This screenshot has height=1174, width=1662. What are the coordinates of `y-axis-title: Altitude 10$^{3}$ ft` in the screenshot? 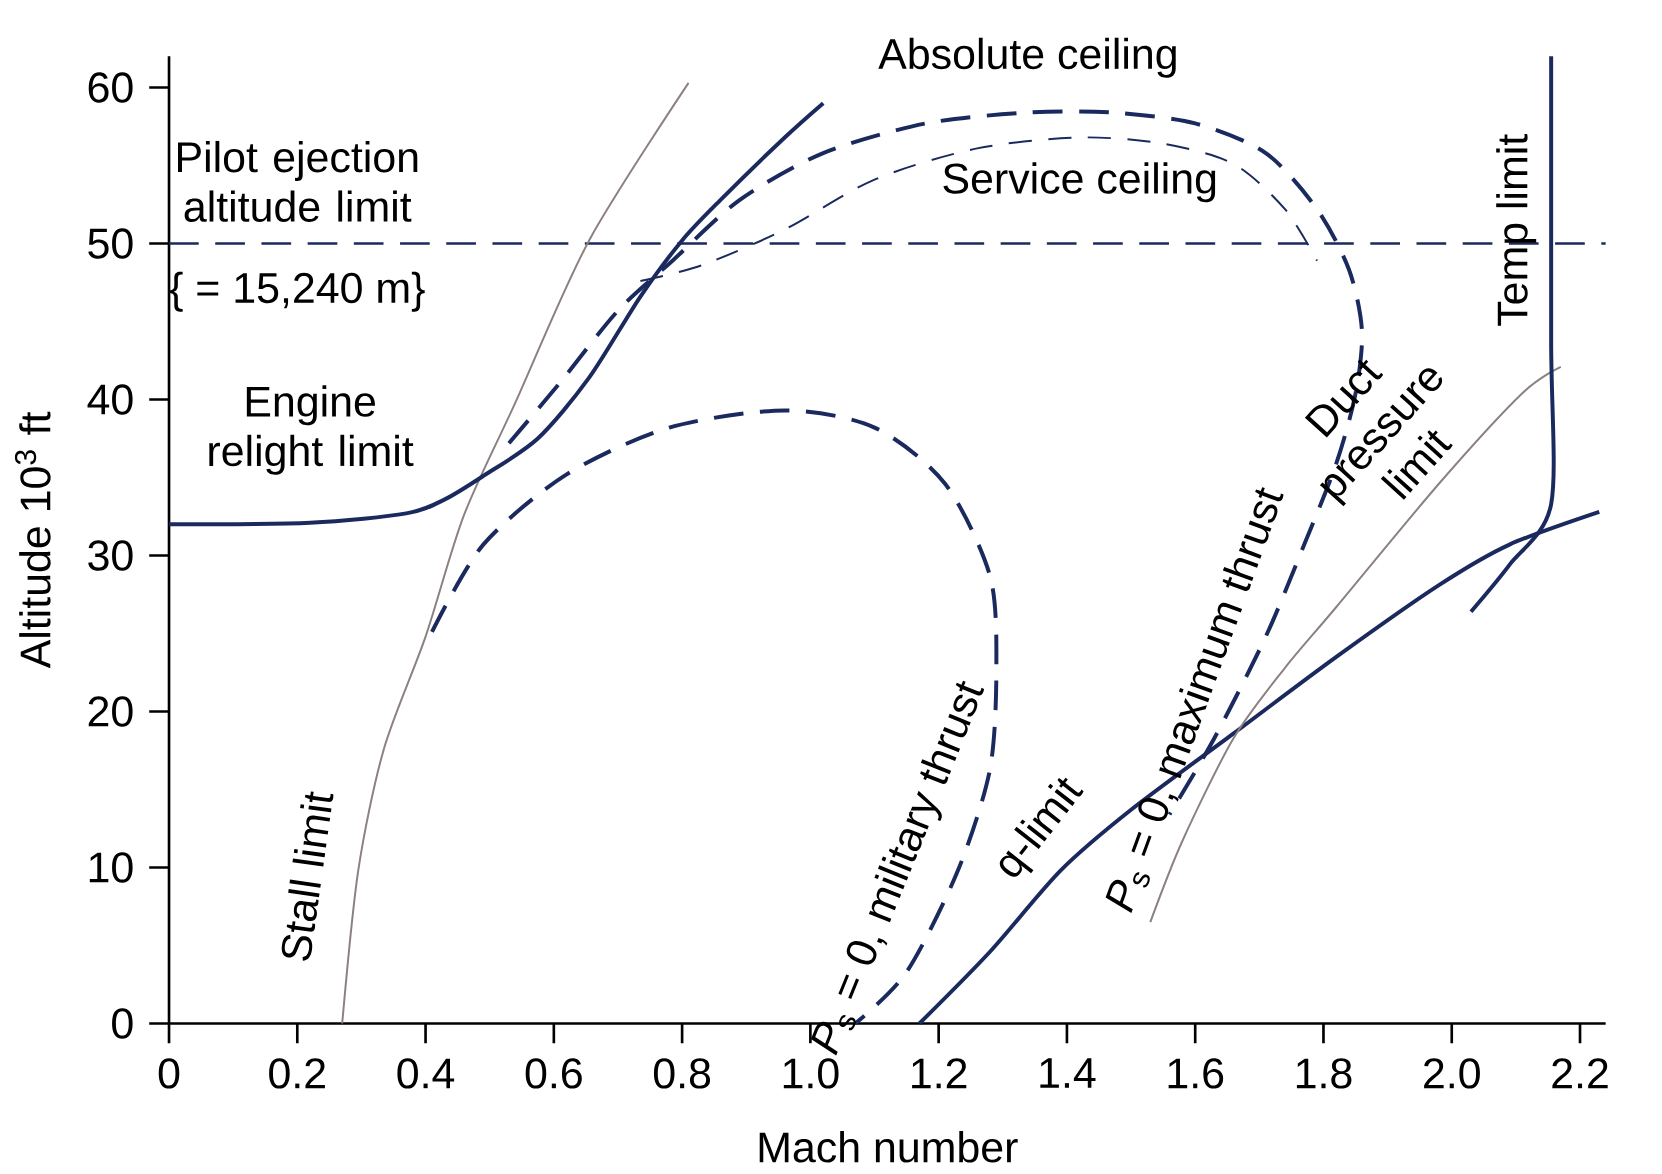 It's located at (32, 540).